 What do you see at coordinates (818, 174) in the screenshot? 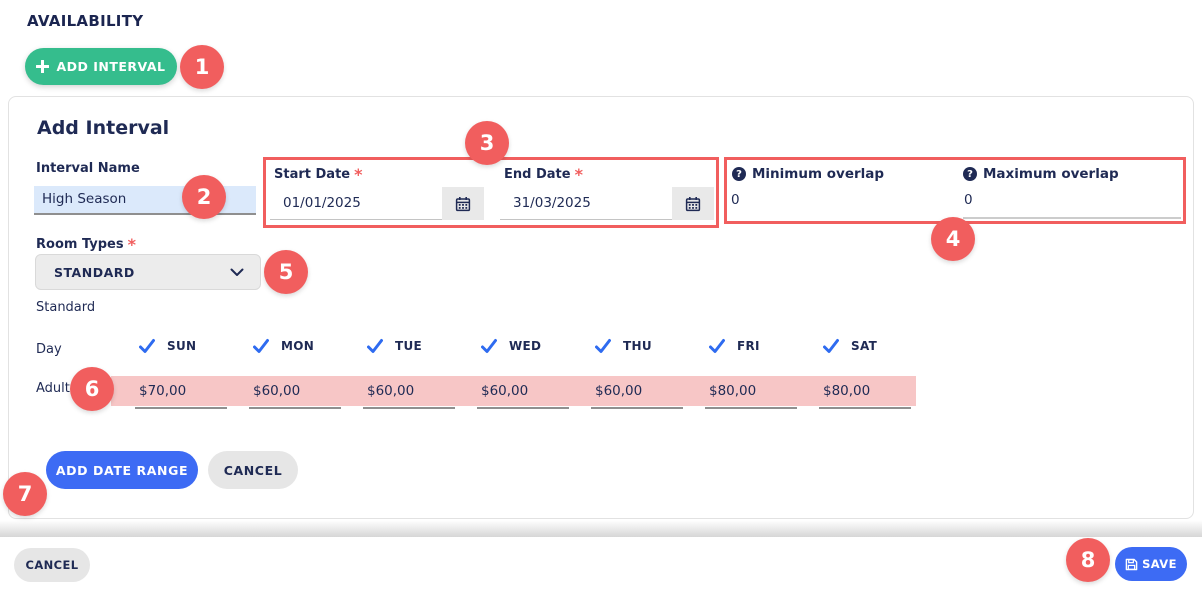
I see `minimum-overlap-label: Minimum overlap` at bounding box center [818, 174].